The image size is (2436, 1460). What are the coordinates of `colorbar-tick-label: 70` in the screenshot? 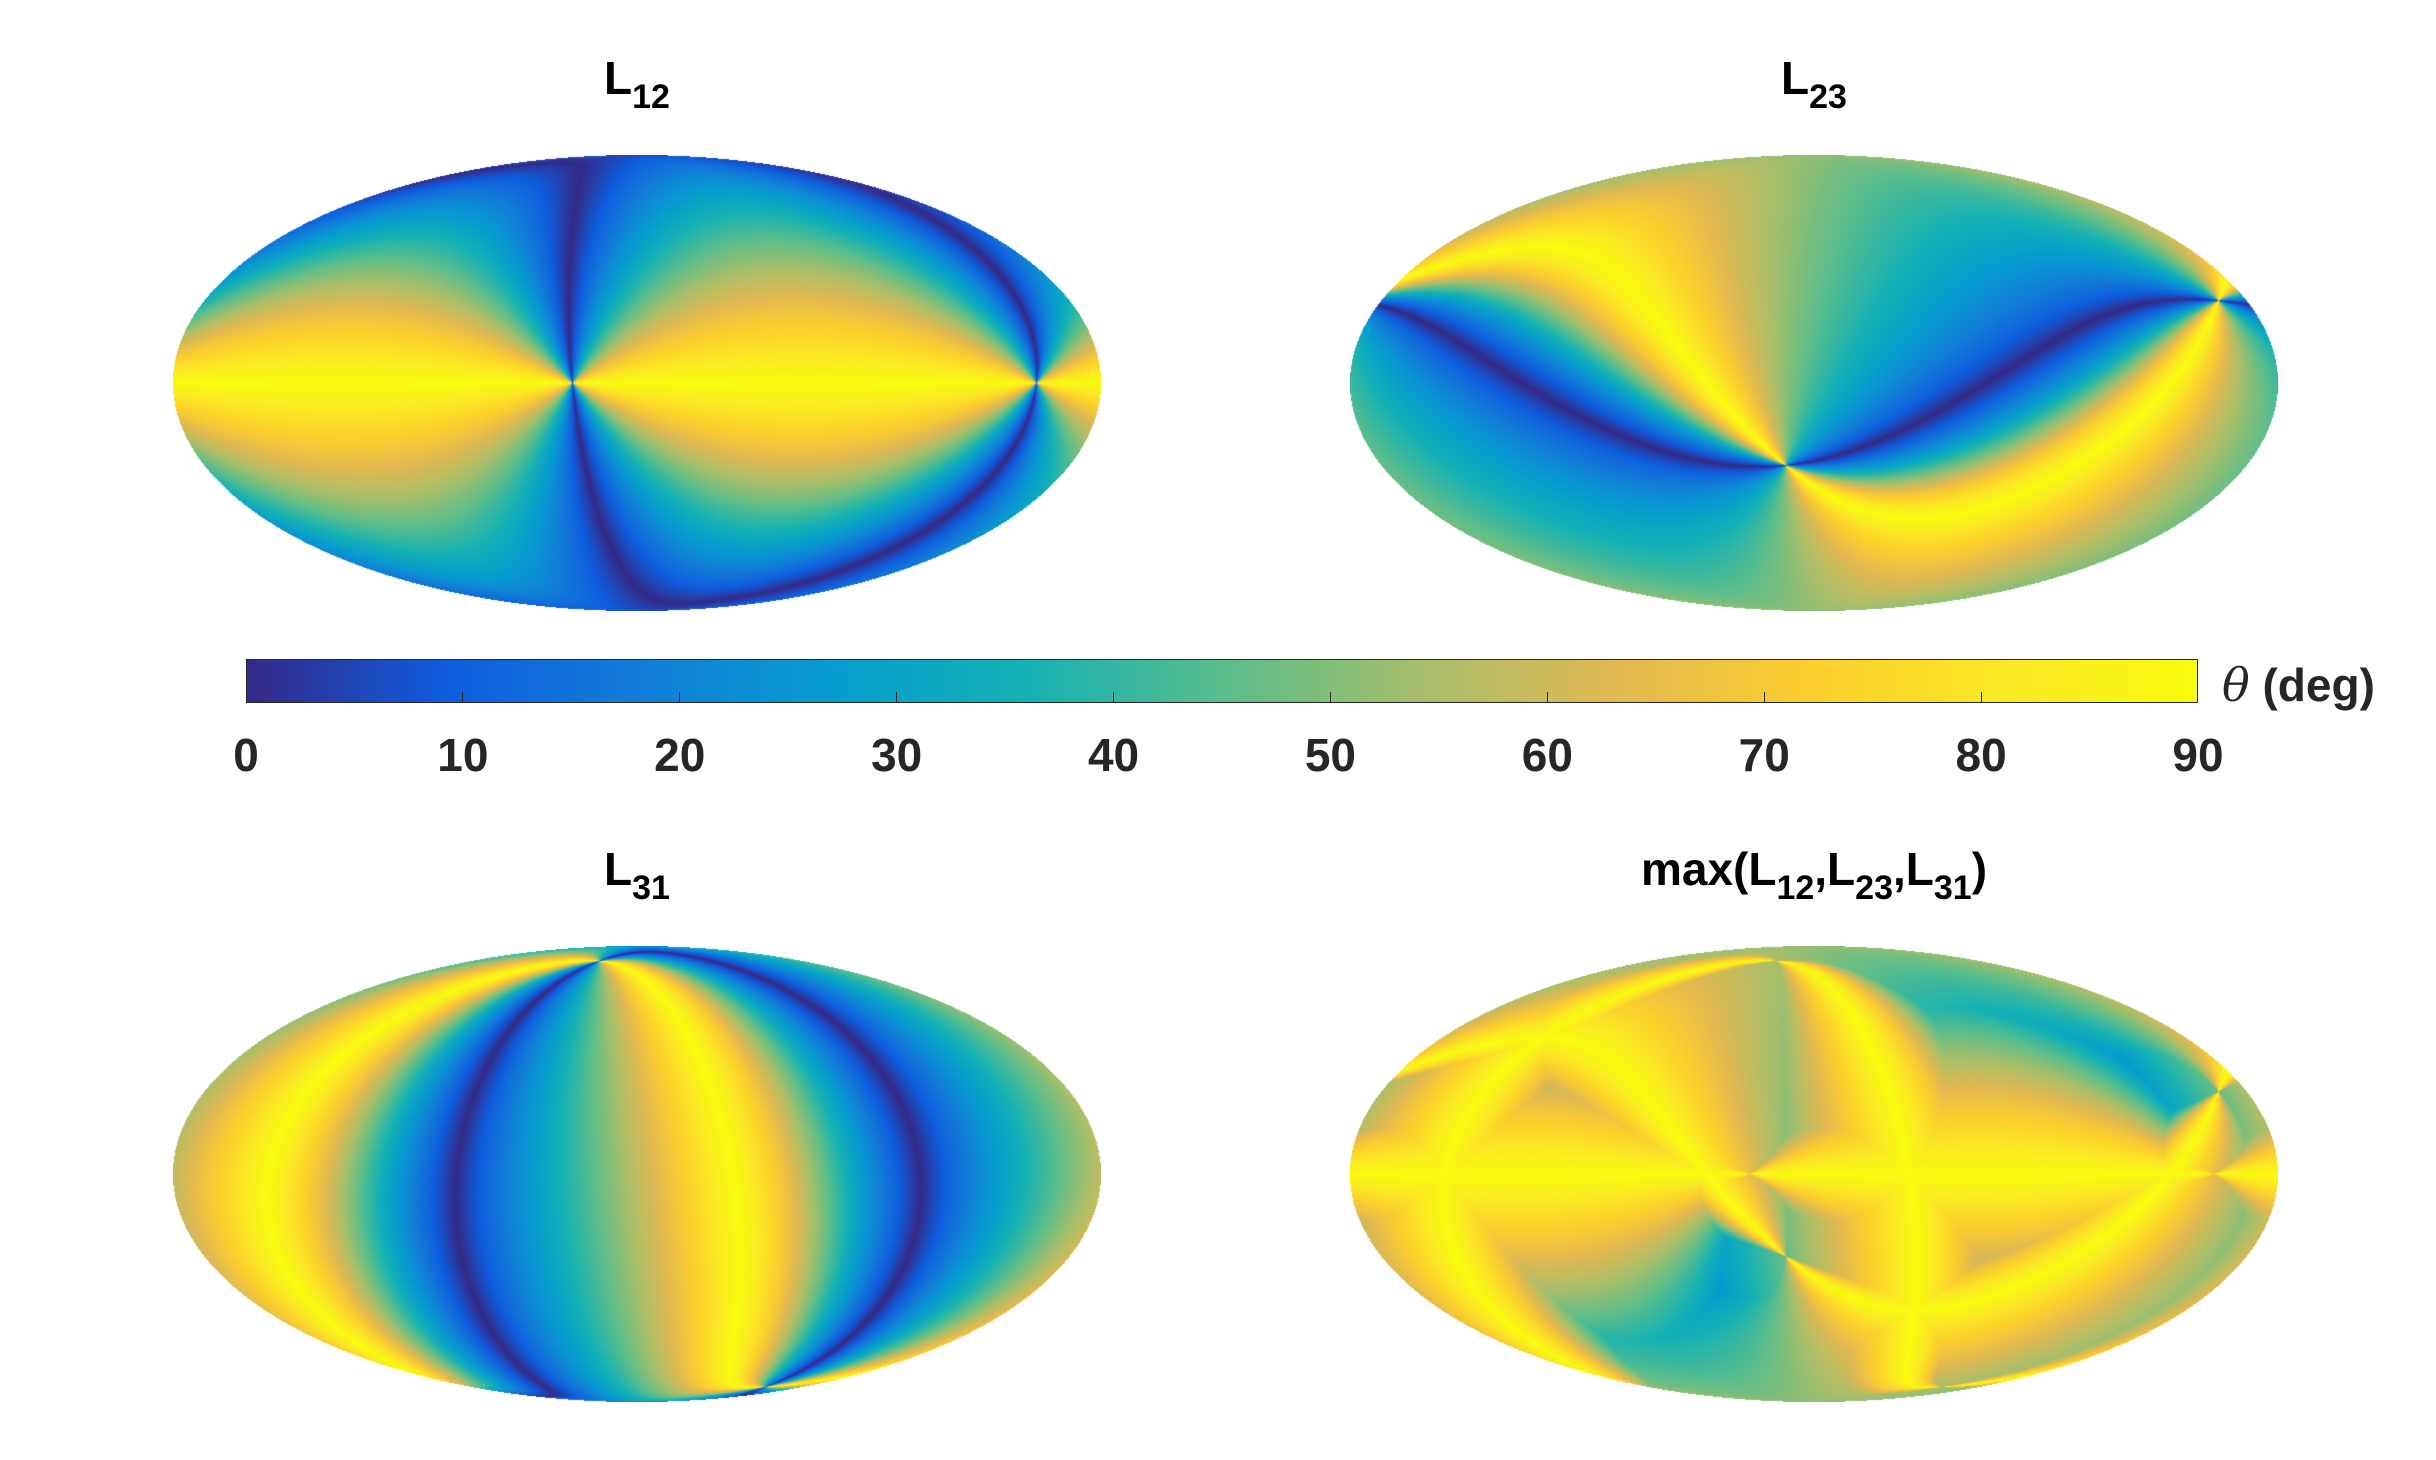 It's located at (1764, 755).